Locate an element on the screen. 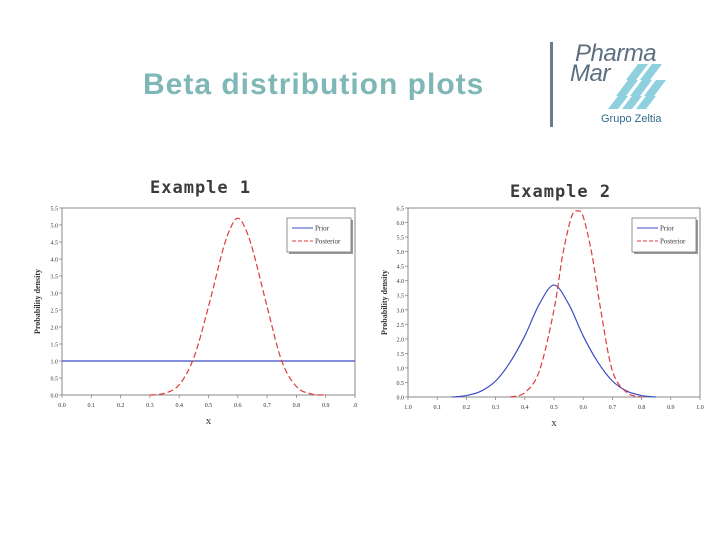  logo-text-line2: Mar is located at coordinates (590, 73).